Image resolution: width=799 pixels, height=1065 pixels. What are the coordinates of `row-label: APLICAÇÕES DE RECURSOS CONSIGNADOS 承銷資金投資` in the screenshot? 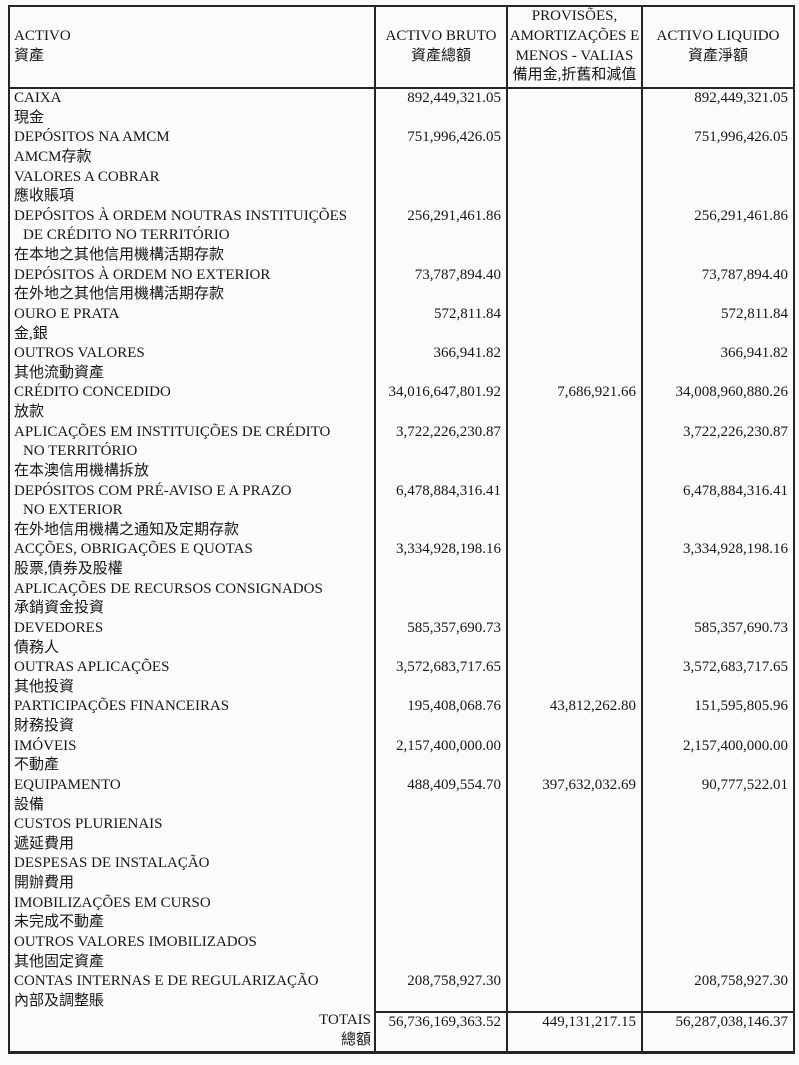 It's located at (192, 599).